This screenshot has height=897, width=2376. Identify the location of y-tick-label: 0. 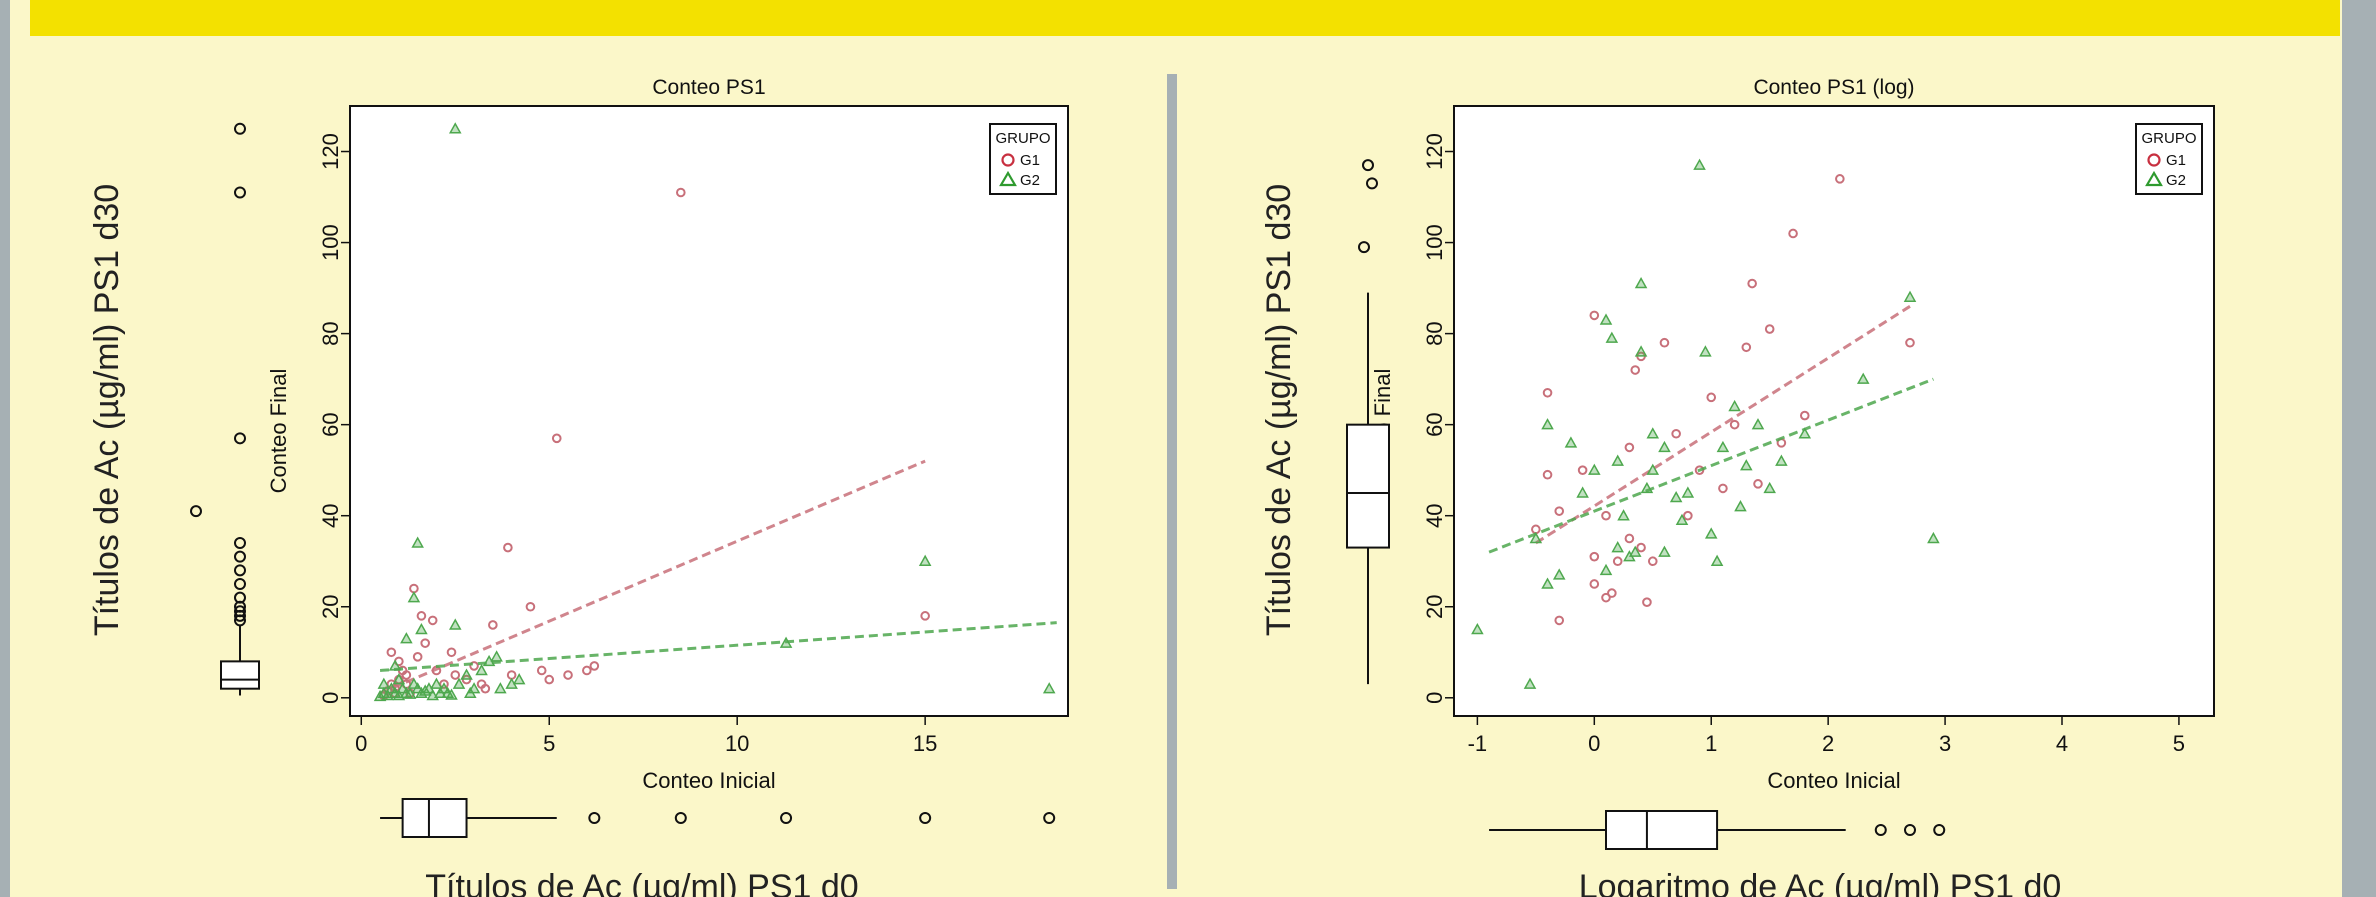
(1434, 698).